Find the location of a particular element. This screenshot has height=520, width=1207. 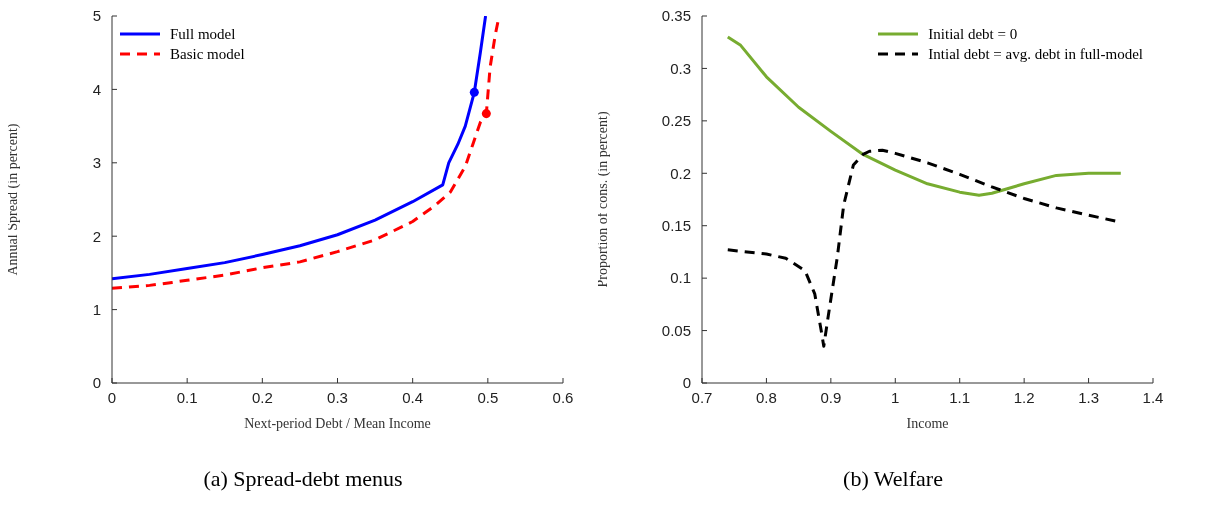

x-tick-label: 1 is located at coordinates (895, 397).